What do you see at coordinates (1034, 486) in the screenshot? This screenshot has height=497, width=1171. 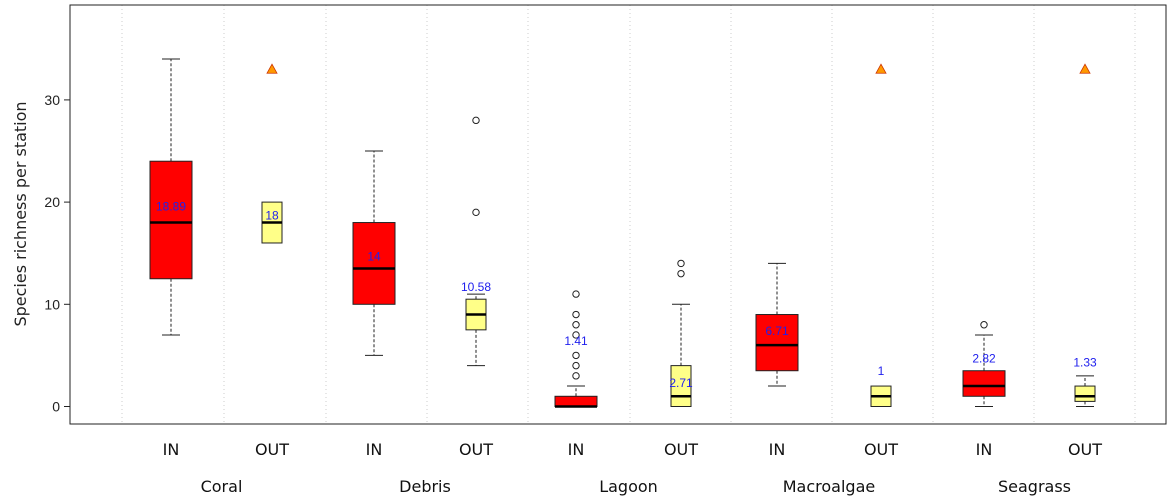 I see `group-label: Seagrass` at bounding box center [1034, 486].